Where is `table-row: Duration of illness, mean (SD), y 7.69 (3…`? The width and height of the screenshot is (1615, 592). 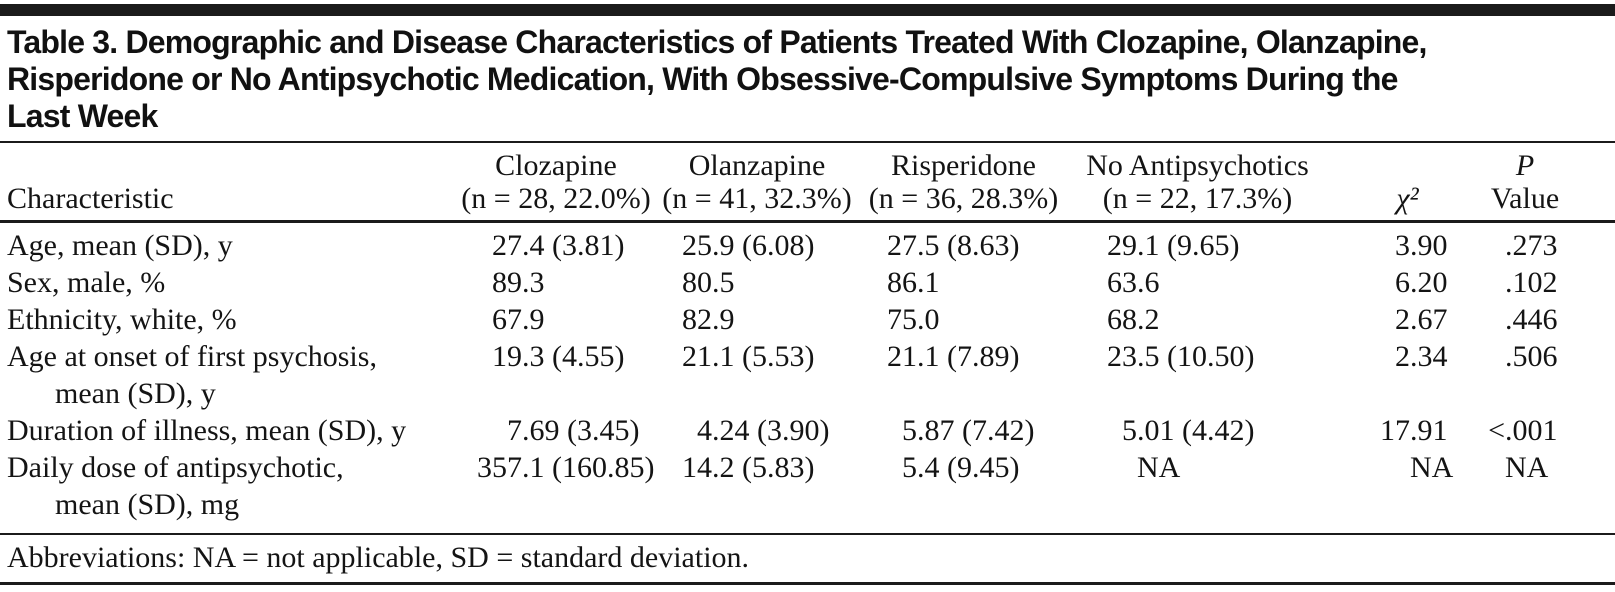 table-row: Duration of illness, mean (SD), y 7.69 (3… is located at coordinates (807, 430).